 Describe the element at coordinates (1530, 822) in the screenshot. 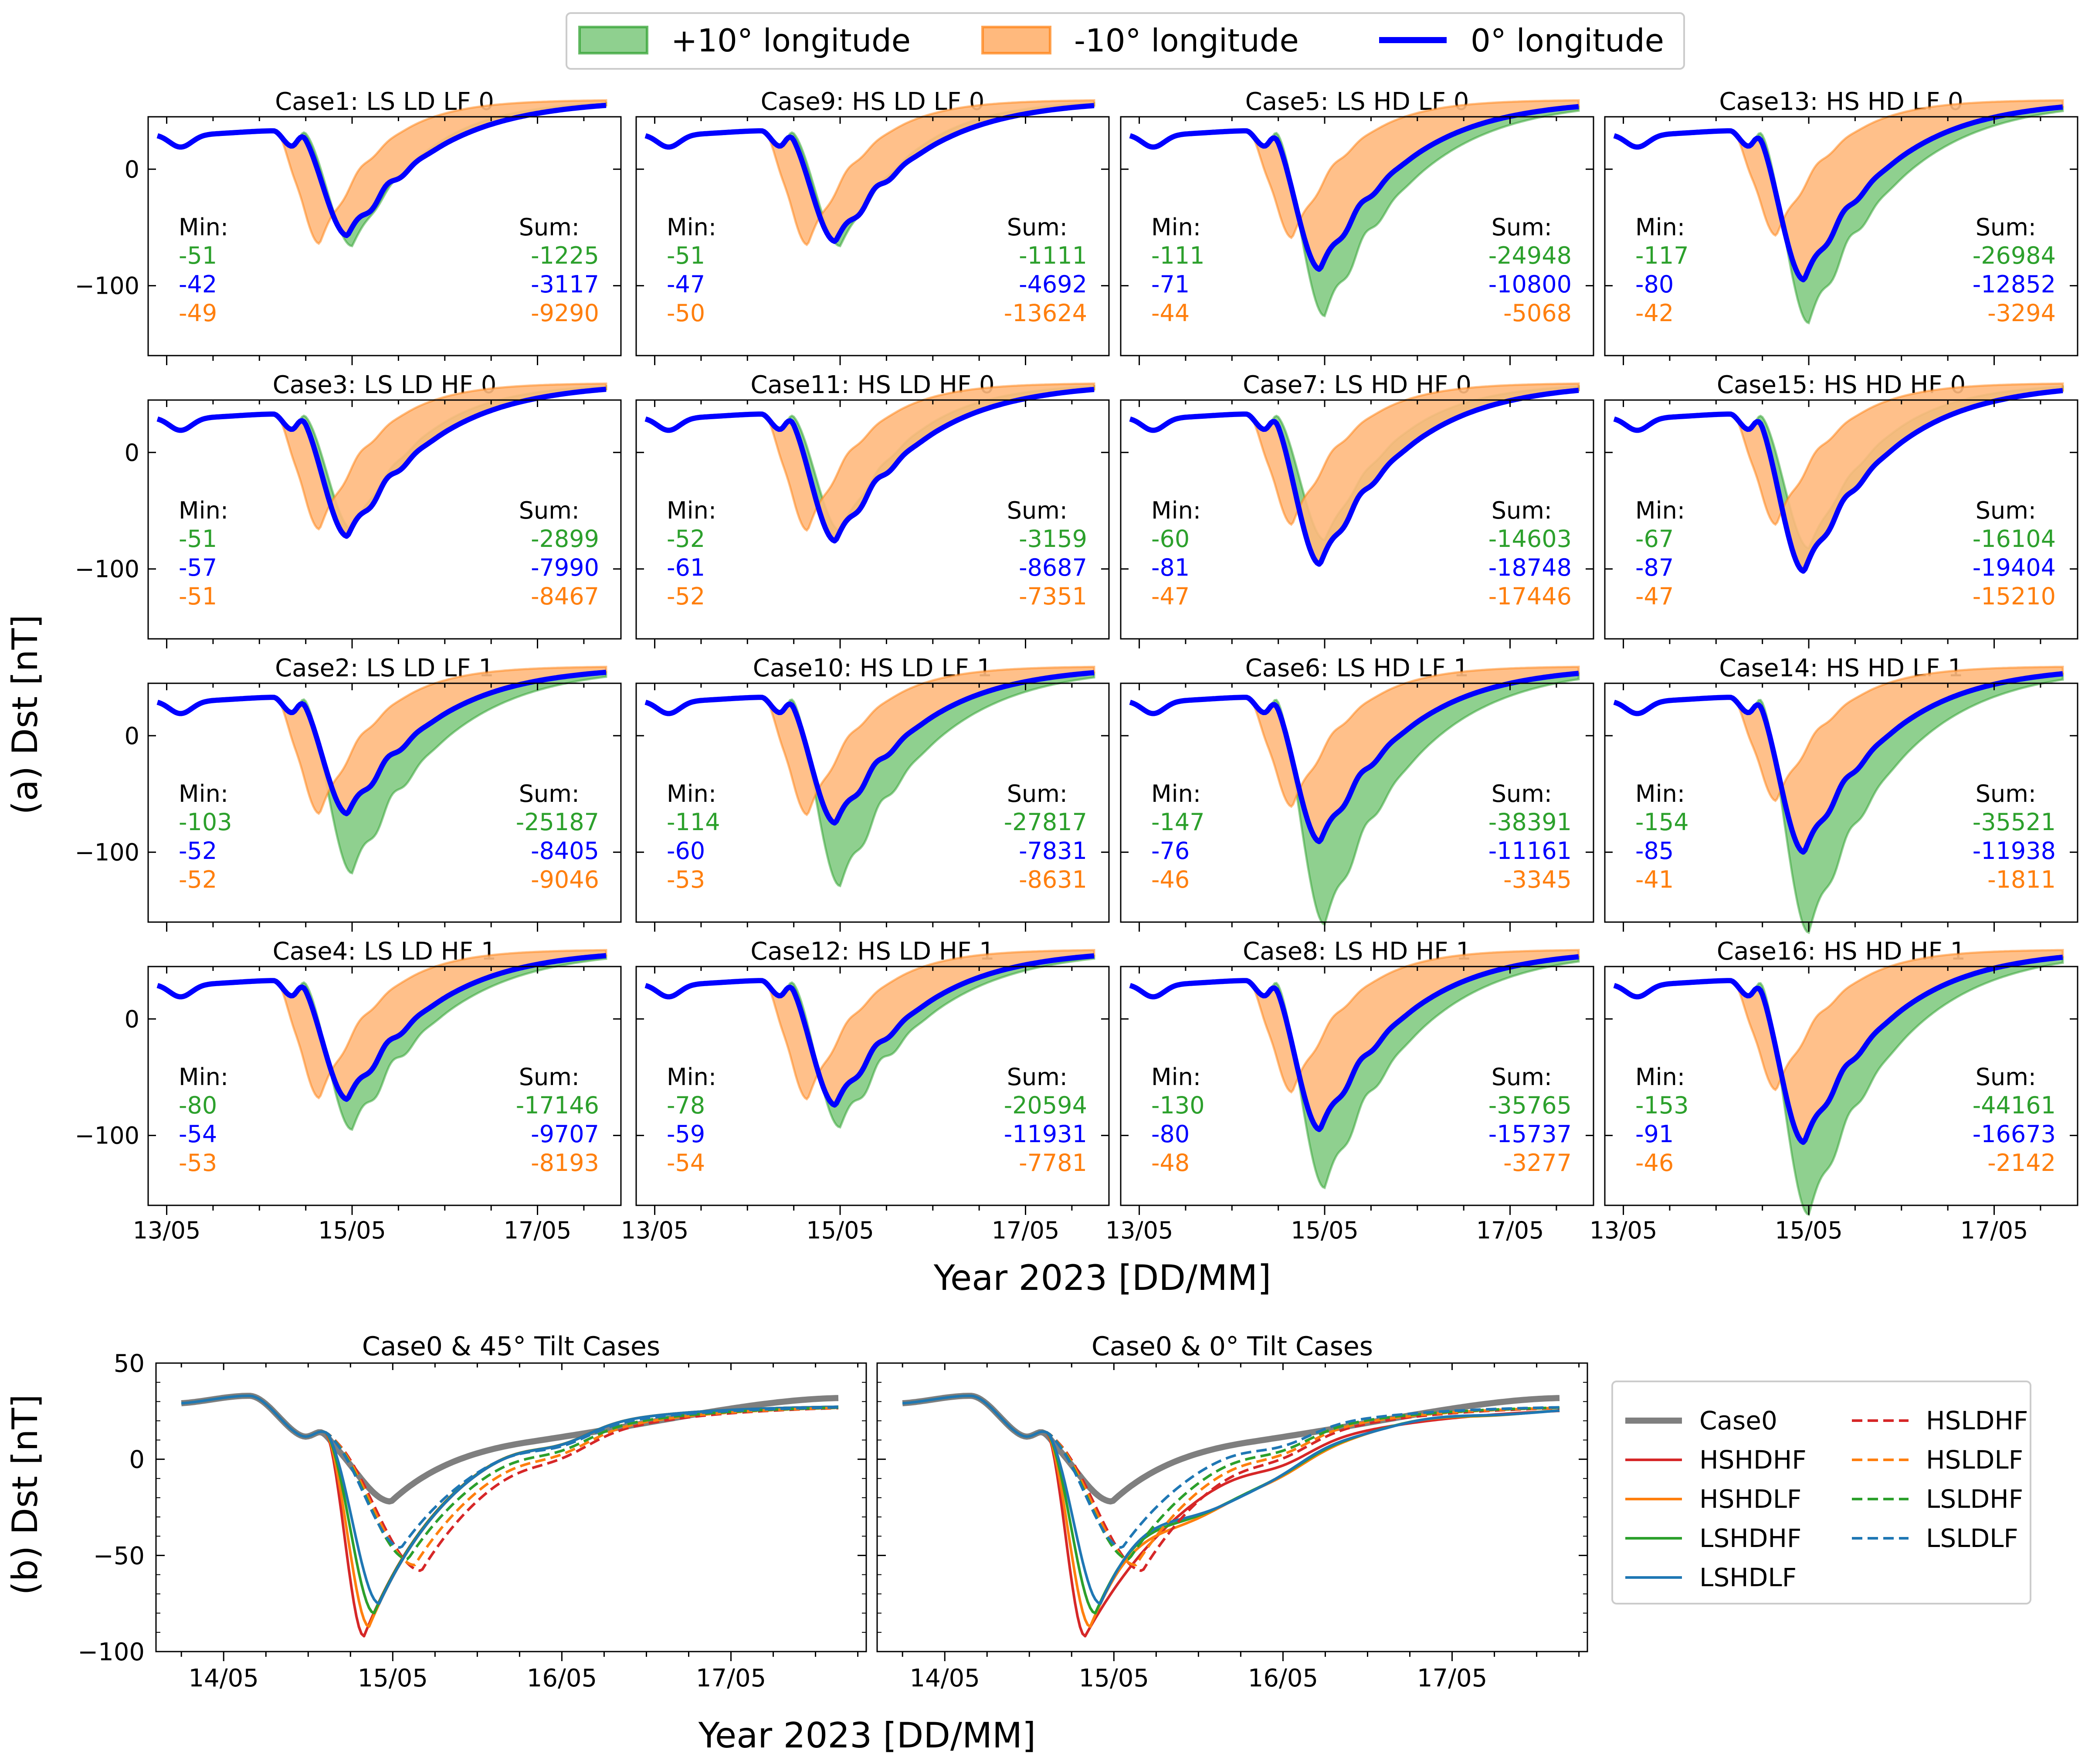

I see `sum-value: -38391` at that location.